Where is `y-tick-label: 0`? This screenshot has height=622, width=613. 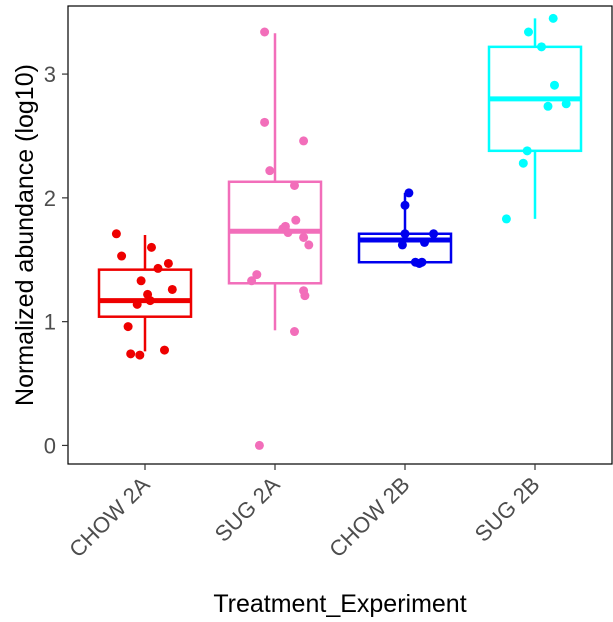 y-tick-label: 0 is located at coordinates (50, 445).